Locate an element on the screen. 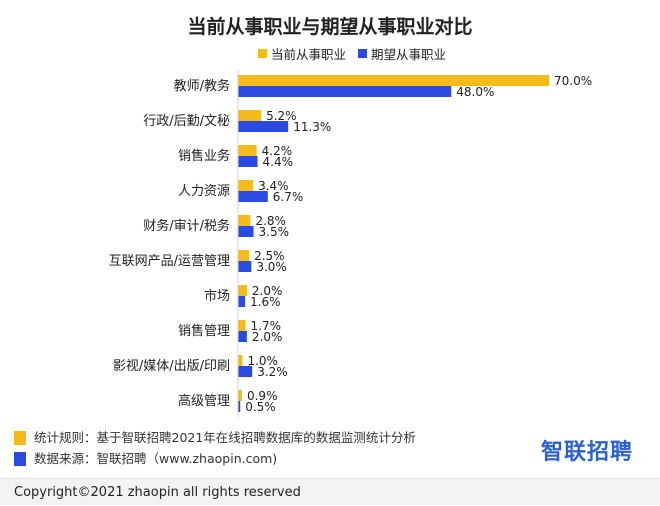 The width and height of the screenshot is (660, 506). data-label-expected: 48.0% is located at coordinates (475, 92).